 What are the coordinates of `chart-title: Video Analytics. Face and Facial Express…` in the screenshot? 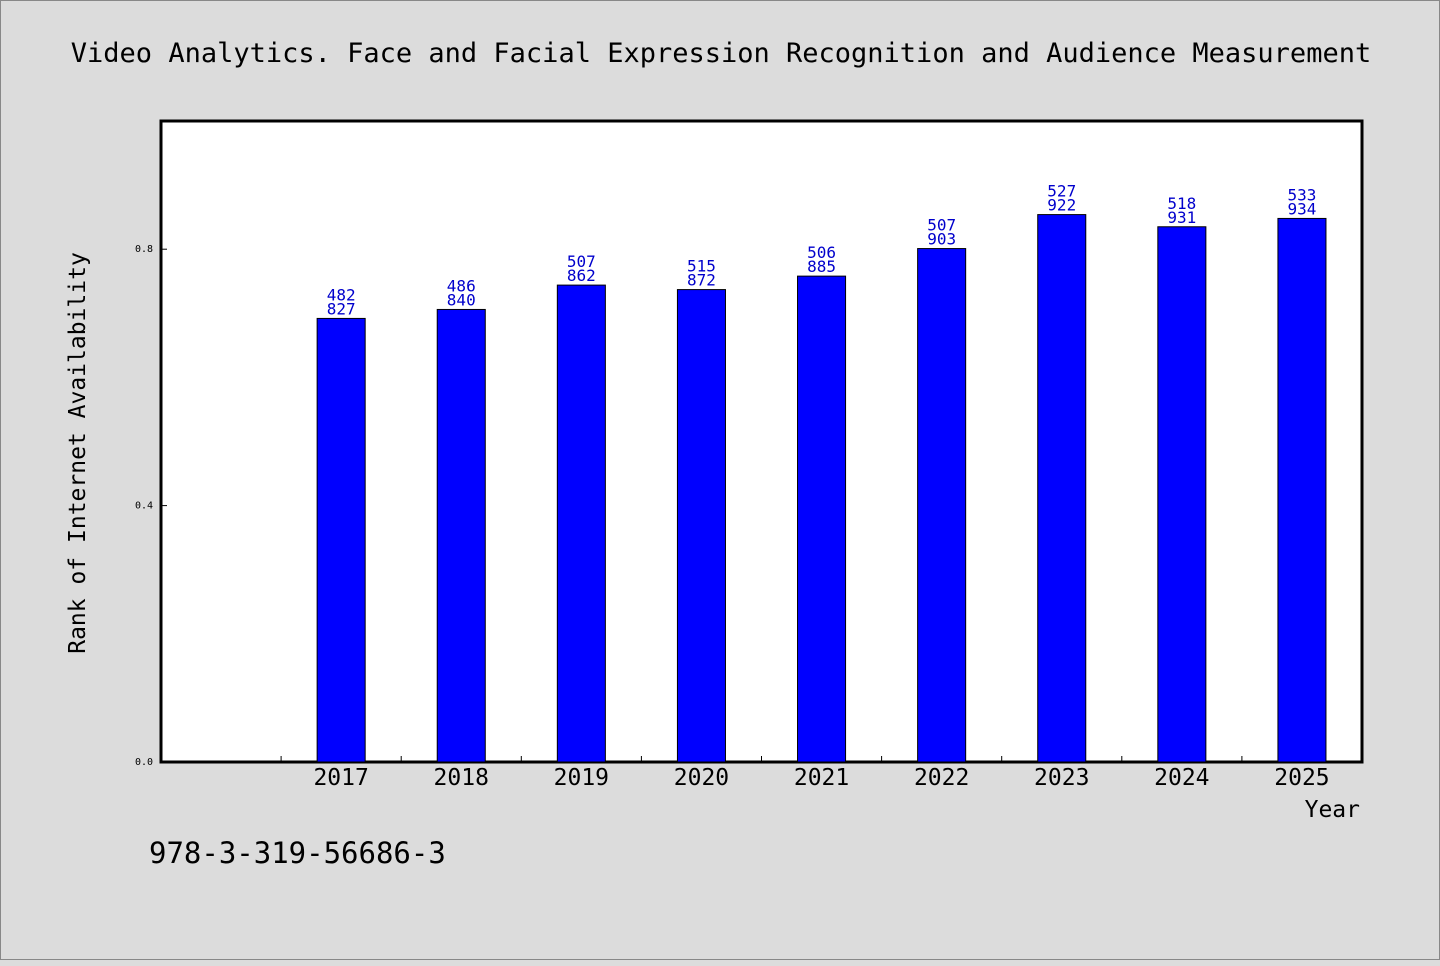 It's located at (721, 53).